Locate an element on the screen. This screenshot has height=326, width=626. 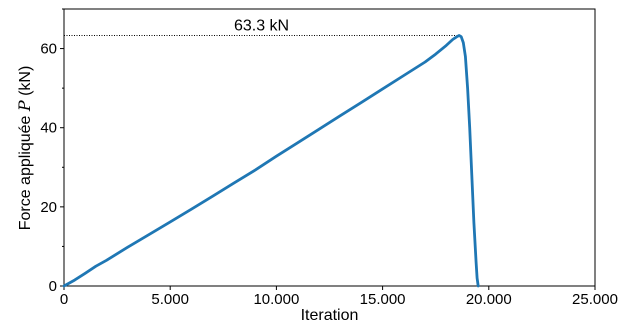
x-tick-label: 10.000 is located at coordinates (276, 299).